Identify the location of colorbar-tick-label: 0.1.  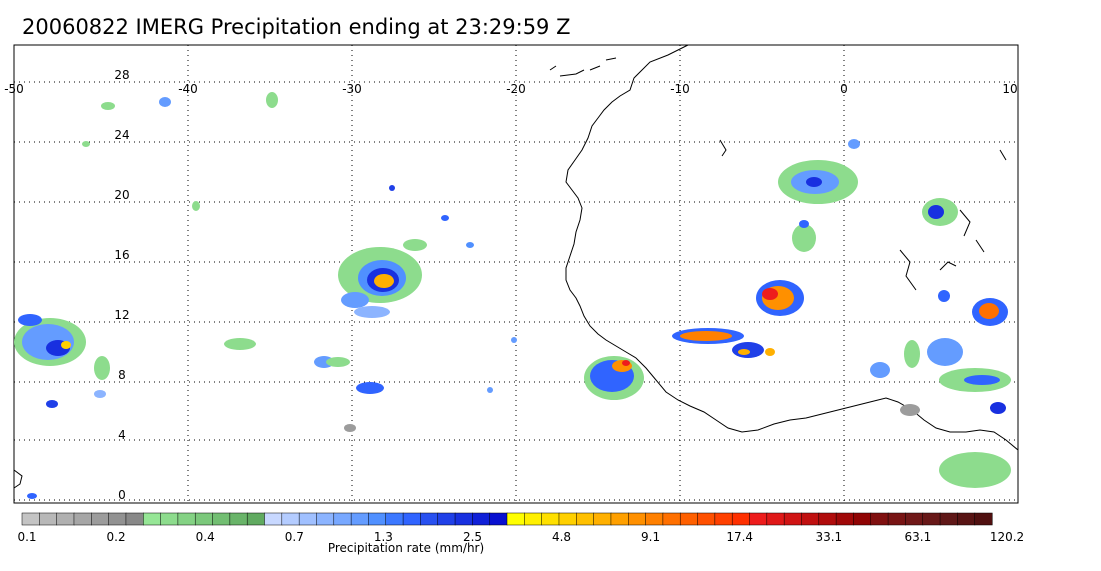
(26, 537).